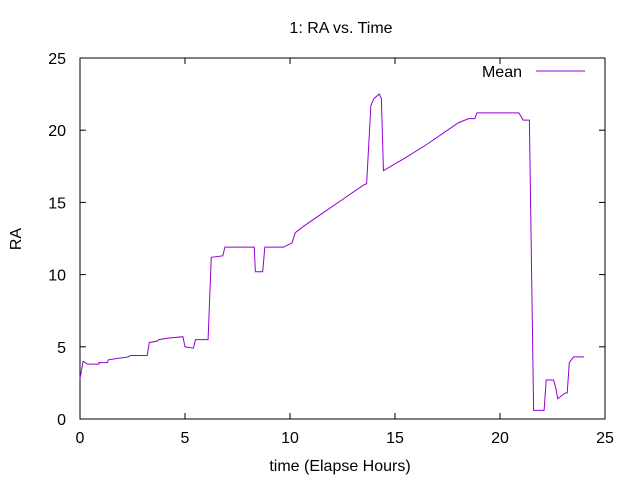 This screenshot has height=480, width=640. Describe the element at coordinates (185, 438) in the screenshot. I see `x-tick-label: 5` at that location.